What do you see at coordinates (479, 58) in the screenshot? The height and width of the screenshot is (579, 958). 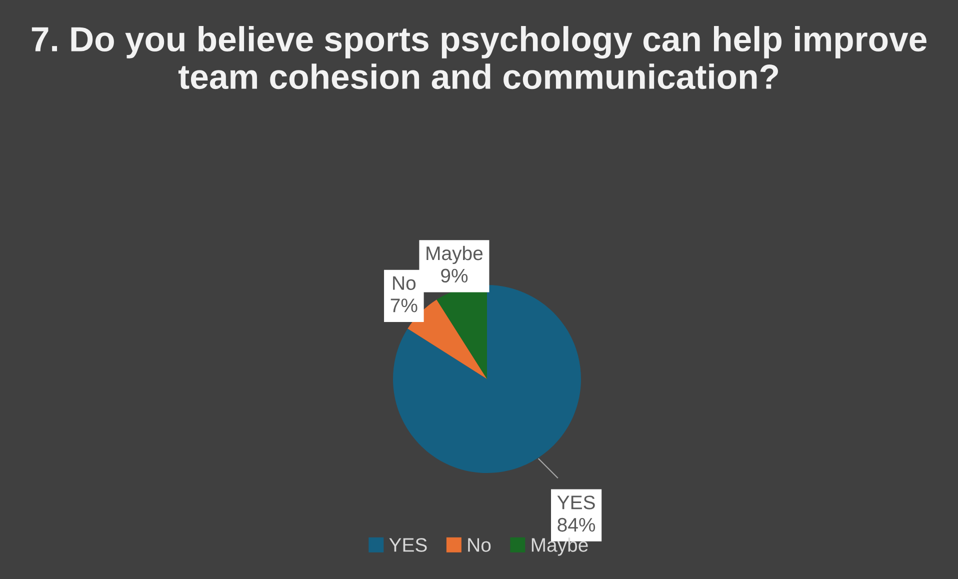 I see `chart-title: 7. Do you believe sports psychology can help improve team cohesion and communication?` at bounding box center [479, 58].